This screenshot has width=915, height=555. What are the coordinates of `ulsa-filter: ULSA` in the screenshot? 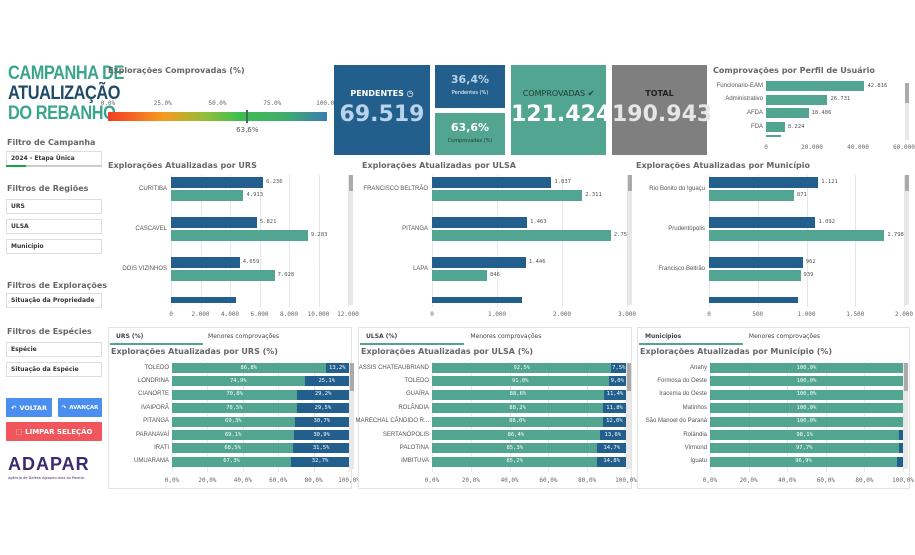 It's located at (54, 226).